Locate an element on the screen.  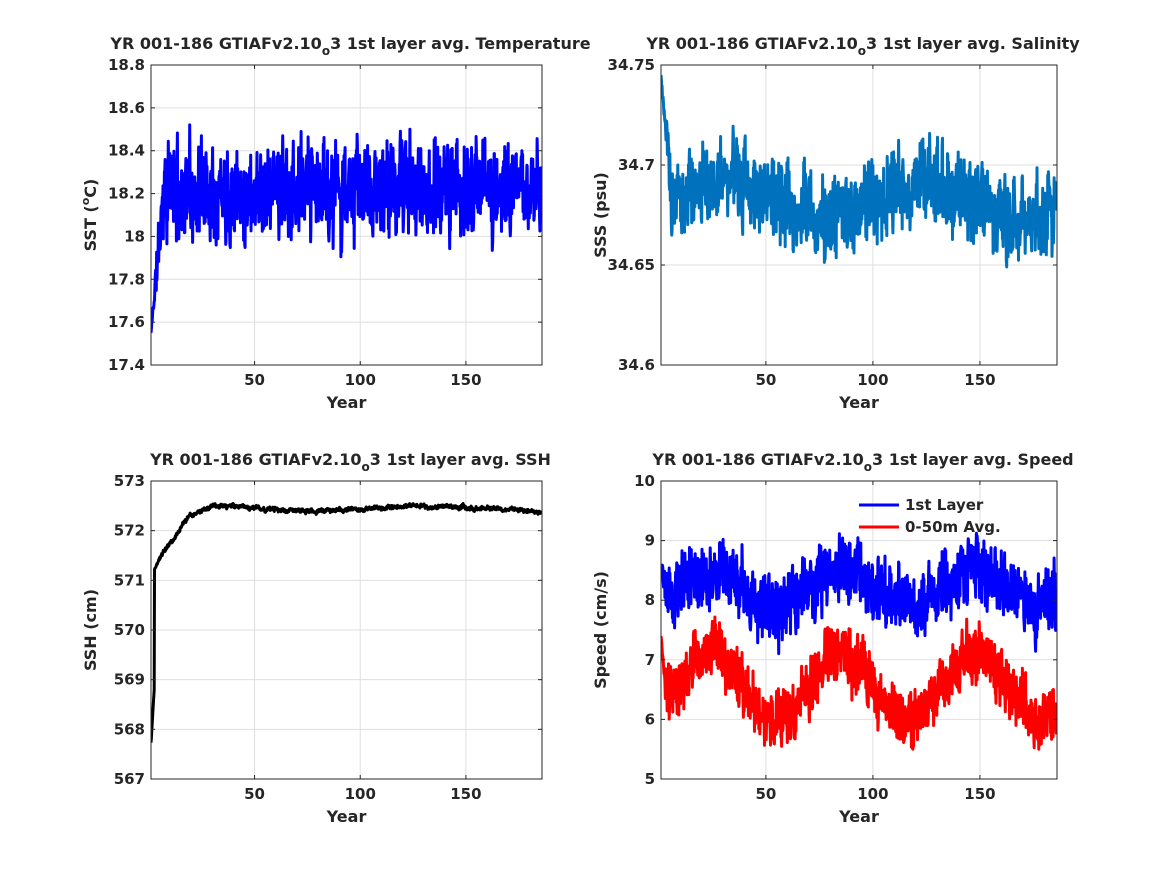
y-tick-label: 572 is located at coordinates (129, 531).